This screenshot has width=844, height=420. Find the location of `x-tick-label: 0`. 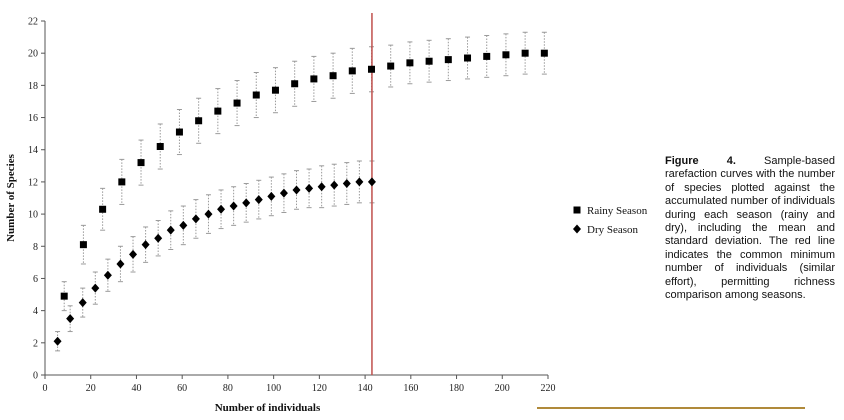

x-tick-label: 0 is located at coordinates (45, 388).